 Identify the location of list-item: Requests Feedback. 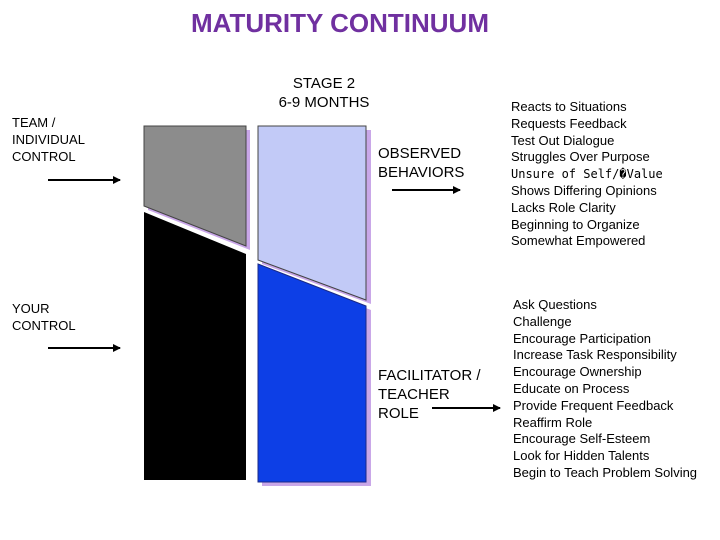
(569, 123).